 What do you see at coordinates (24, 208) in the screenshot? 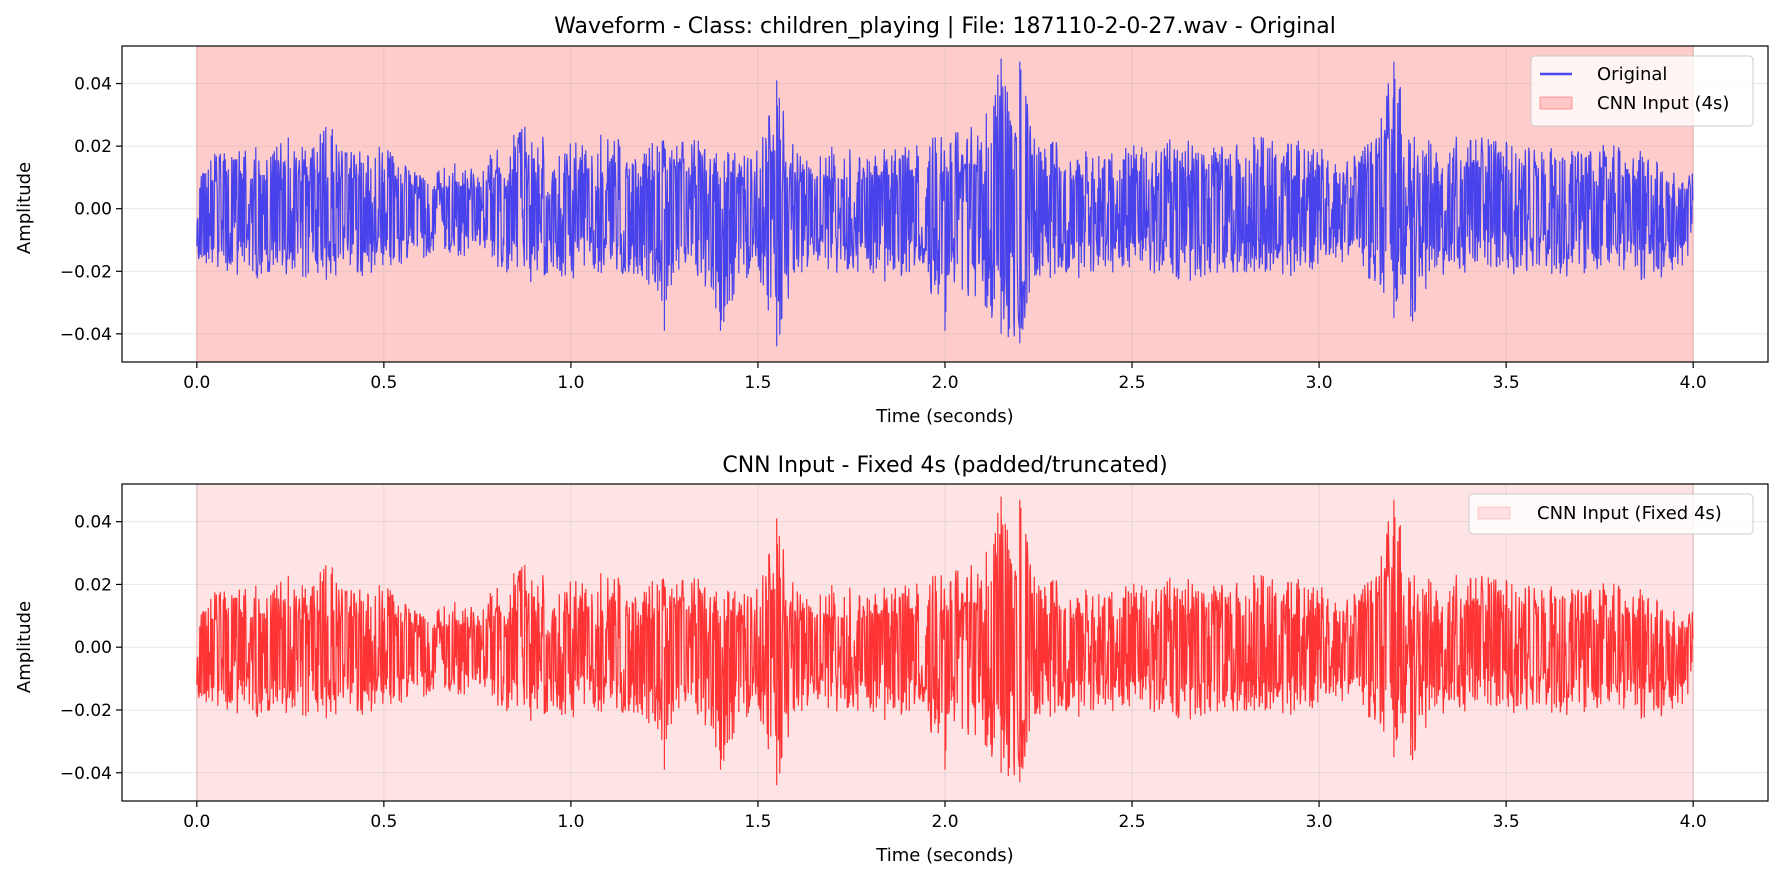
I see `y-axis-label-original: Amplitude` at bounding box center [24, 208].